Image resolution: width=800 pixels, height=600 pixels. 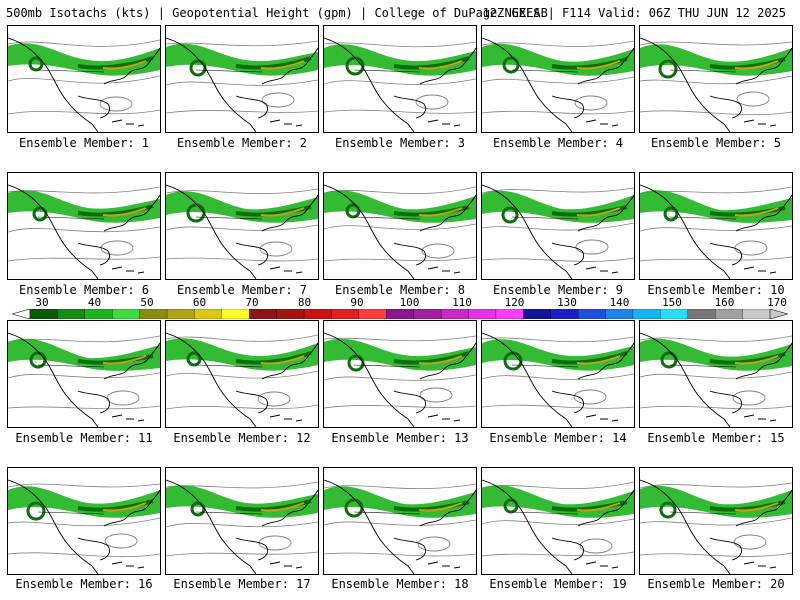 What do you see at coordinates (21, 314) in the screenshot?
I see `colorbar-left-arrow` at bounding box center [21, 314].